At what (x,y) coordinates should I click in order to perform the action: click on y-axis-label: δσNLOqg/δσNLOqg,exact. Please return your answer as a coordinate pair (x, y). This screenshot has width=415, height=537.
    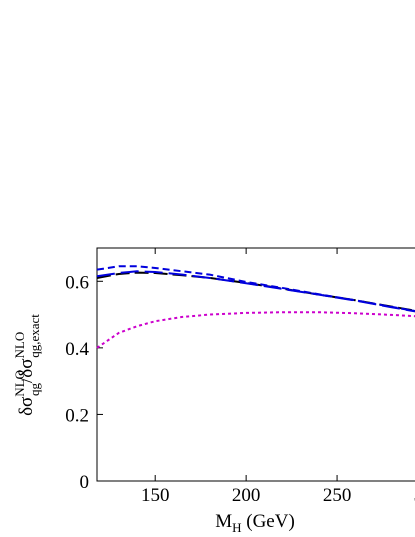
    Looking at the image, I should click on (27, 365).